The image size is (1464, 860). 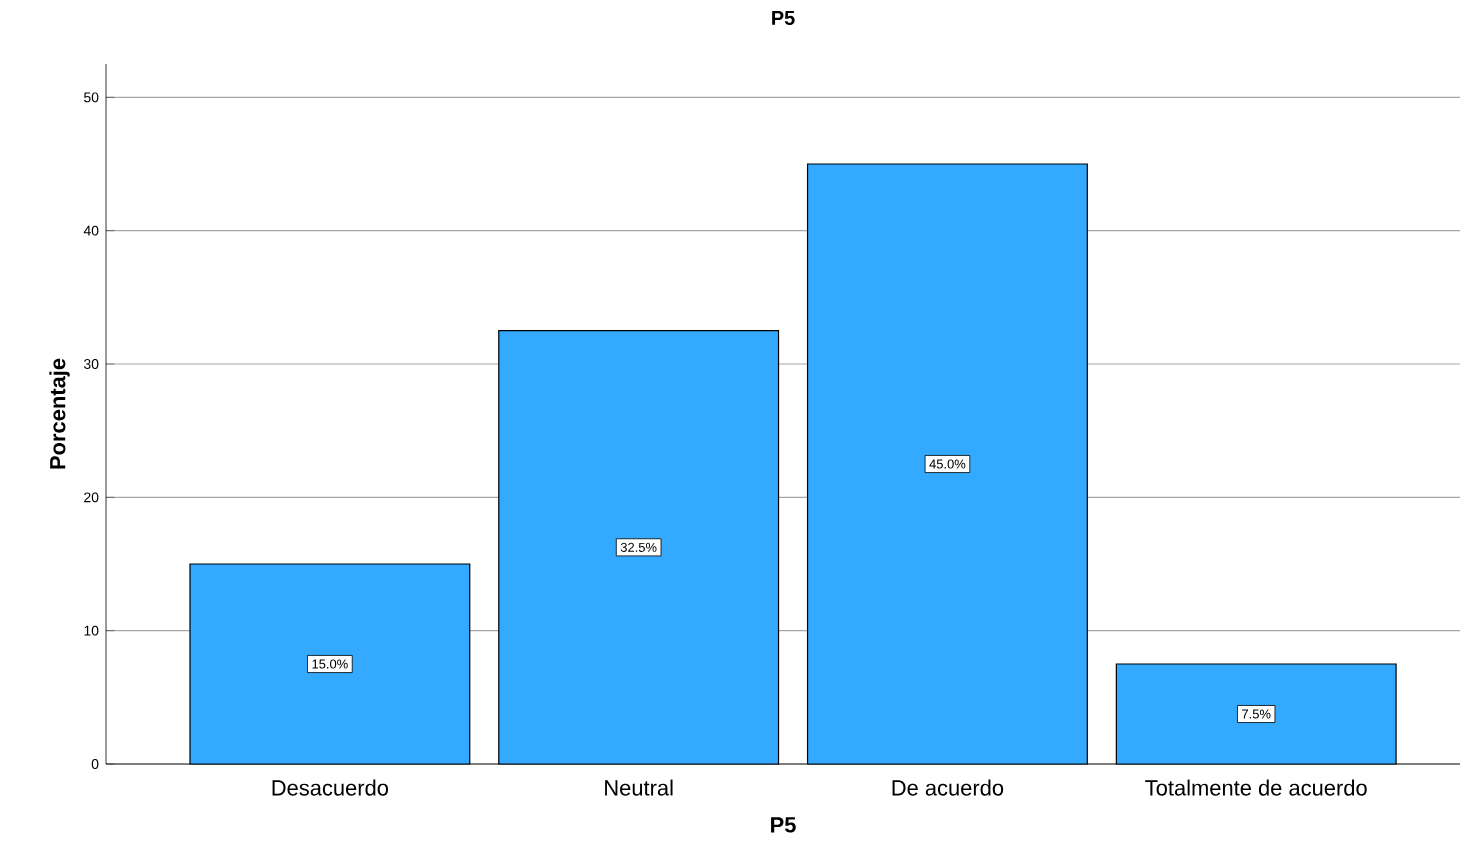 What do you see at coordinates (783, 18) in the screenshot?
I see `chart-title: P5` at bounding box center [783, 18].